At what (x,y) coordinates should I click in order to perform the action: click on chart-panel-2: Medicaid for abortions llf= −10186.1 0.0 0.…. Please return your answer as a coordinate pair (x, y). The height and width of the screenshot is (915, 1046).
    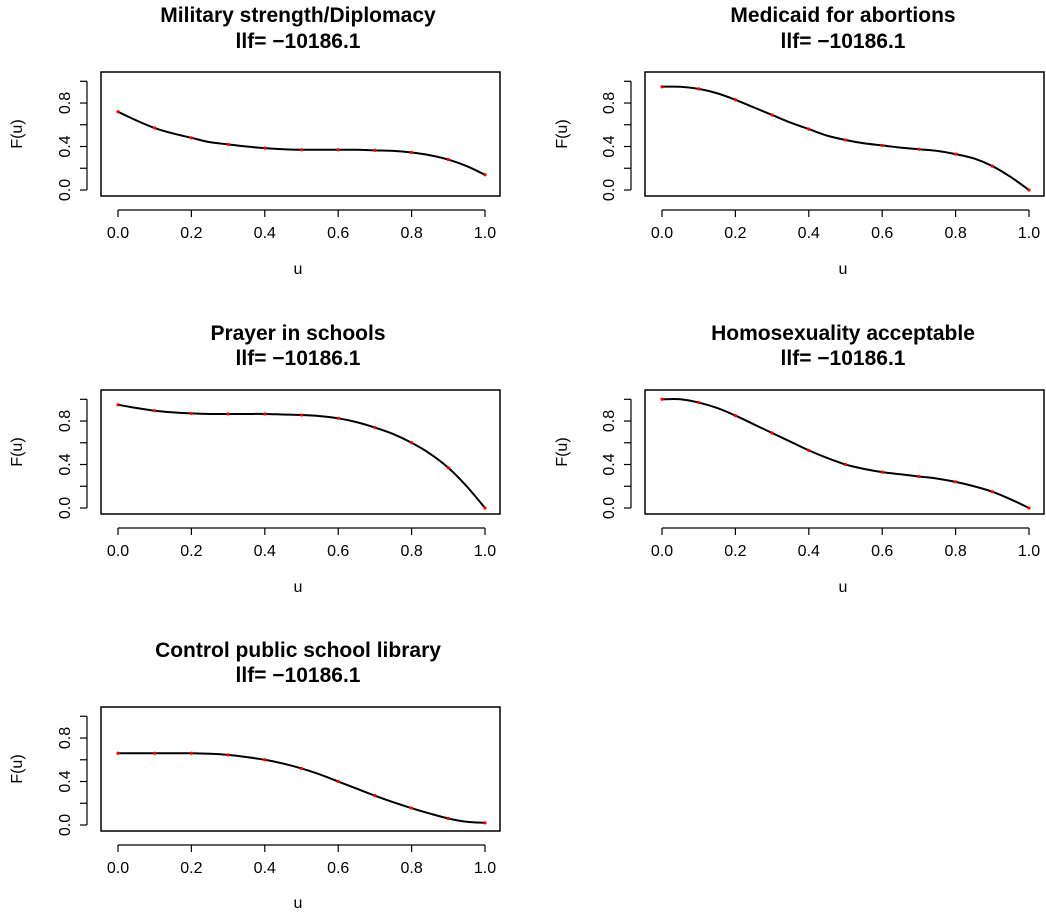
    Looking at the image, I should click on (799, 141).